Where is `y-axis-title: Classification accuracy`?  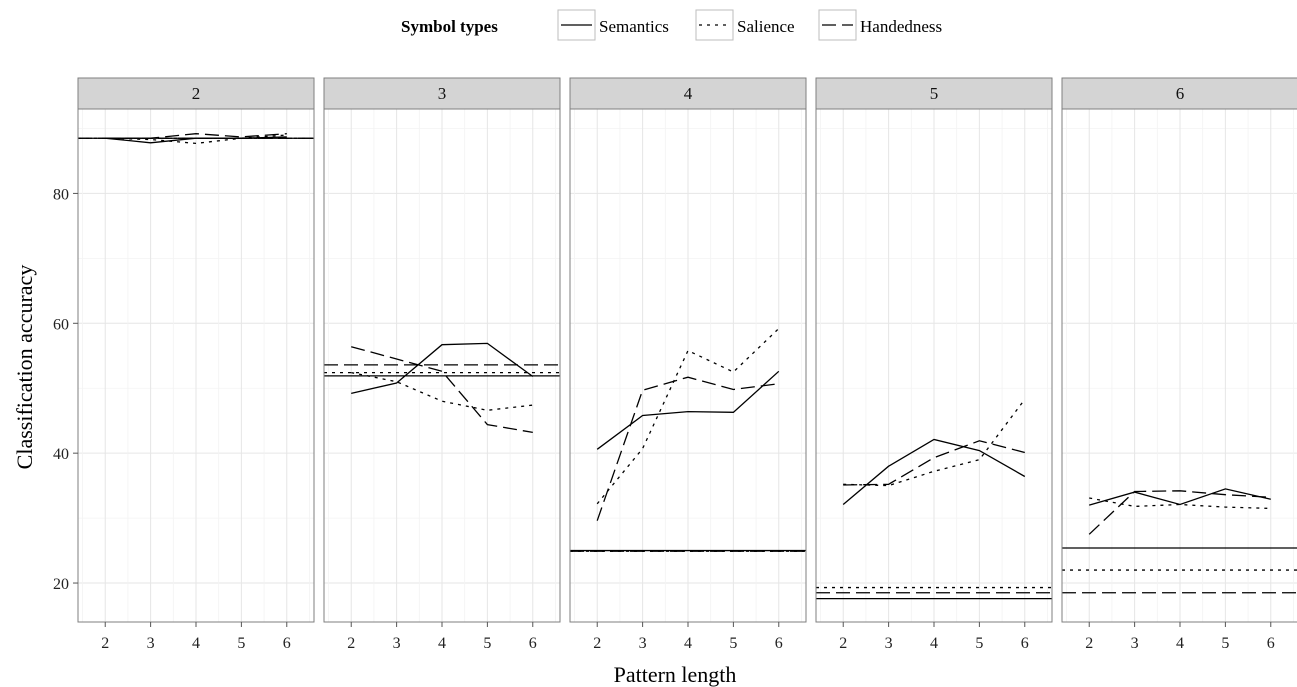
y-axis-title: Classification accuracy is located at coordinates (24, 367).